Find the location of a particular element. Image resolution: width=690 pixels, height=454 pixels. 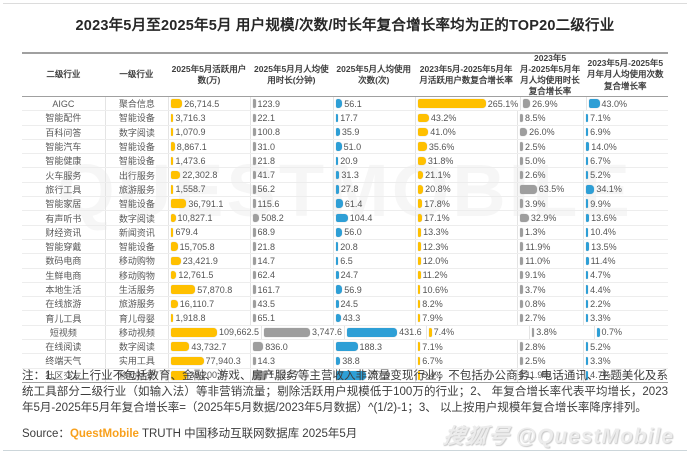

cell-data-bar: 13.6% is located at coordinates (625, 218).